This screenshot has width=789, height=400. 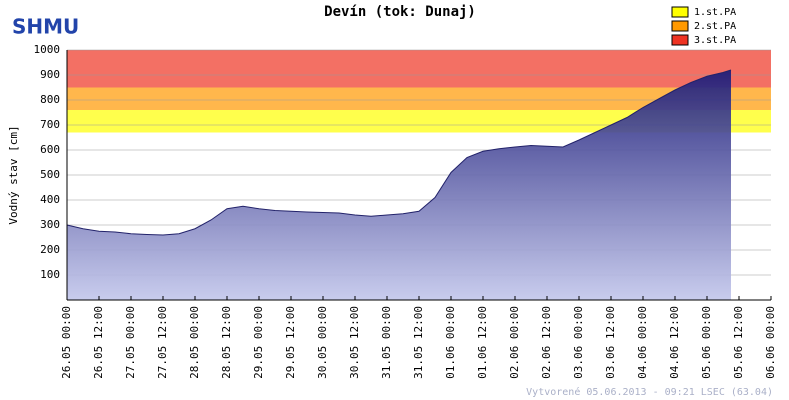 I want to click on y-tick-label: 1000, so click(x=47, y=49).